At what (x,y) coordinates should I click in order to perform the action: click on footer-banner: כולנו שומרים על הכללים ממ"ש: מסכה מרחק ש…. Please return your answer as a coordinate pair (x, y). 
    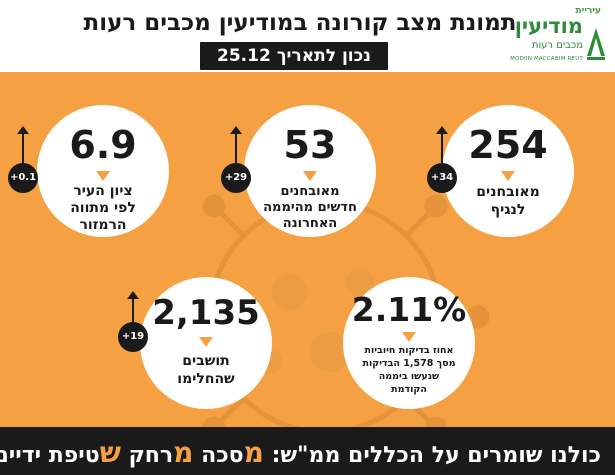
    Looking at the image, I should click on (307, 451).